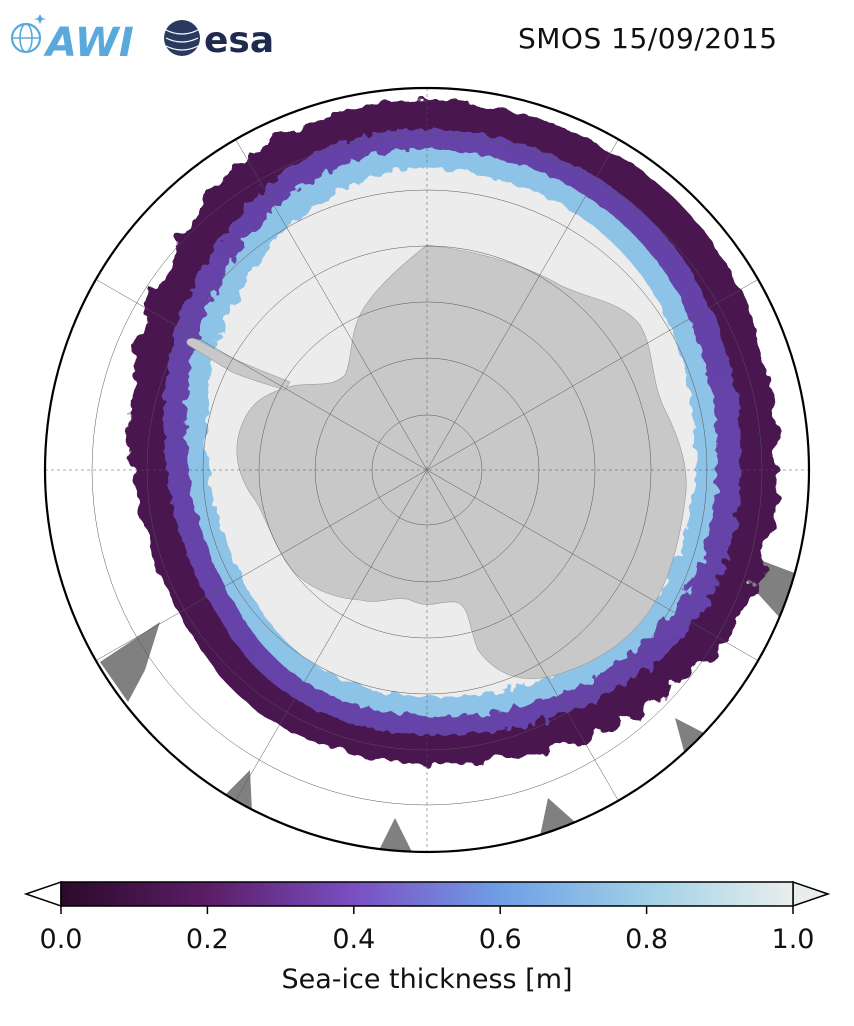 This screenshot has height=1026, width=854. What do you see at coordinates (88, 43) in the screenshot?
I see `awi-logo-text: AWI` at bounding box center [88, 43].